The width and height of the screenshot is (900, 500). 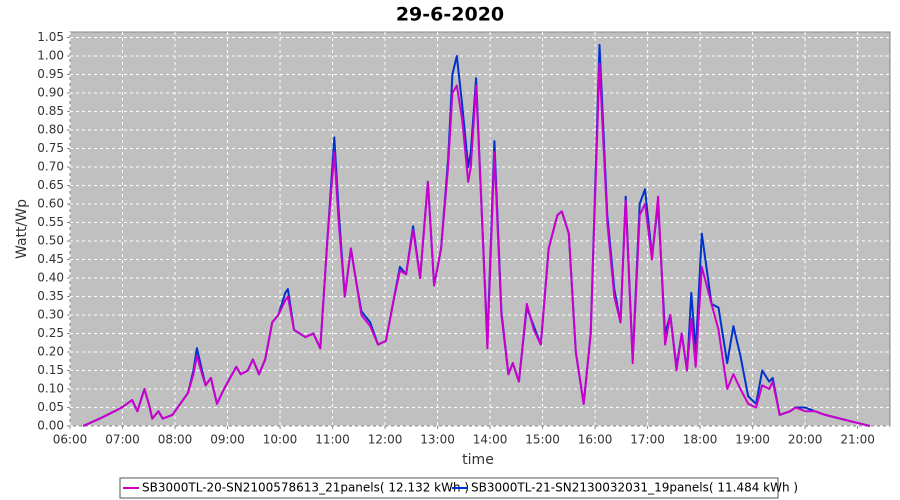 I want to click on x-tick-label: 12:00, so click(x=385, y=440).